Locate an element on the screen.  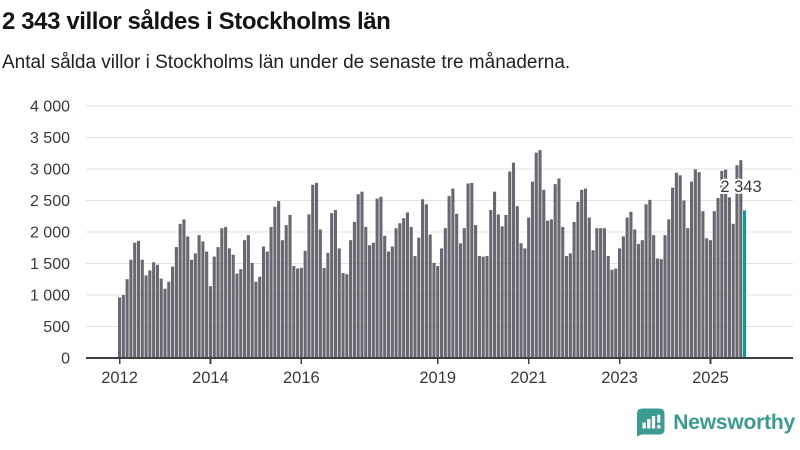
chart-title: 2 343 villor såldes i Stockholms län is located at coordinates (196, 21).